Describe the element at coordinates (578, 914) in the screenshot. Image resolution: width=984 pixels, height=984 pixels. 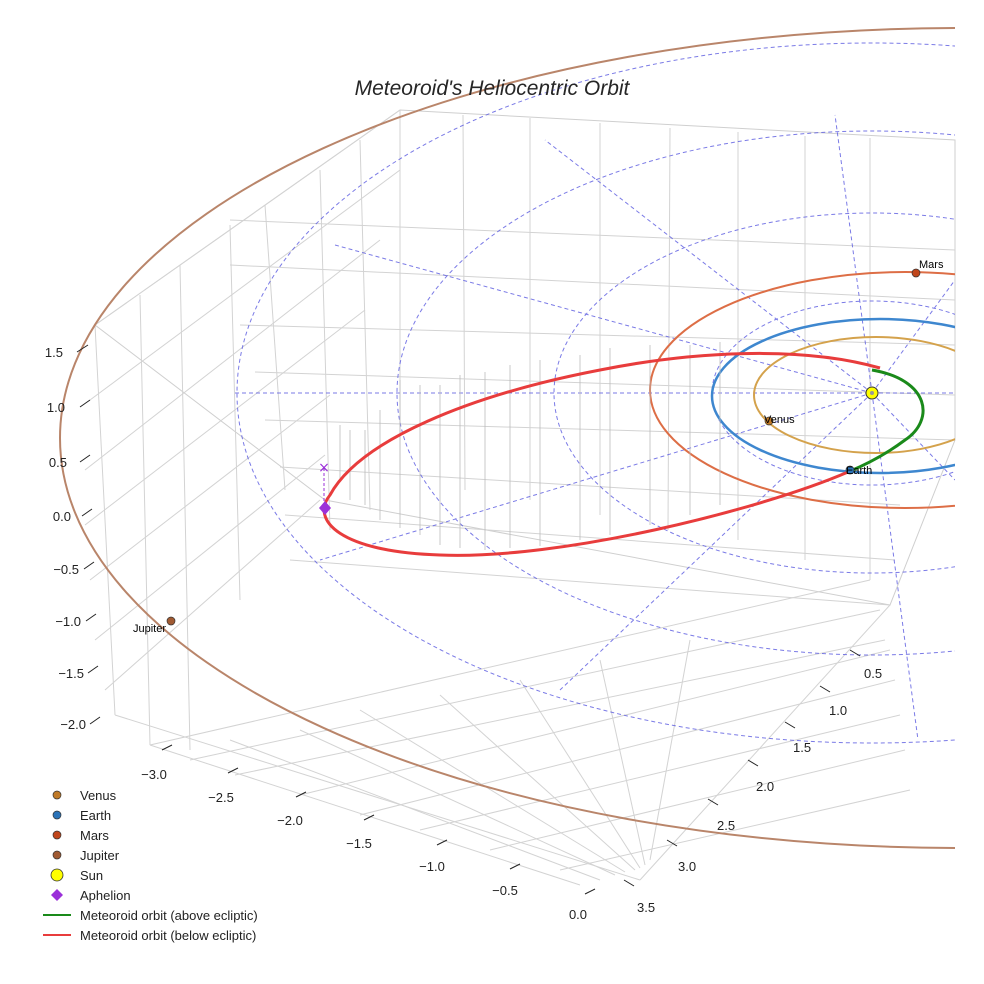
I see `x-tick: 0.0` at that location.